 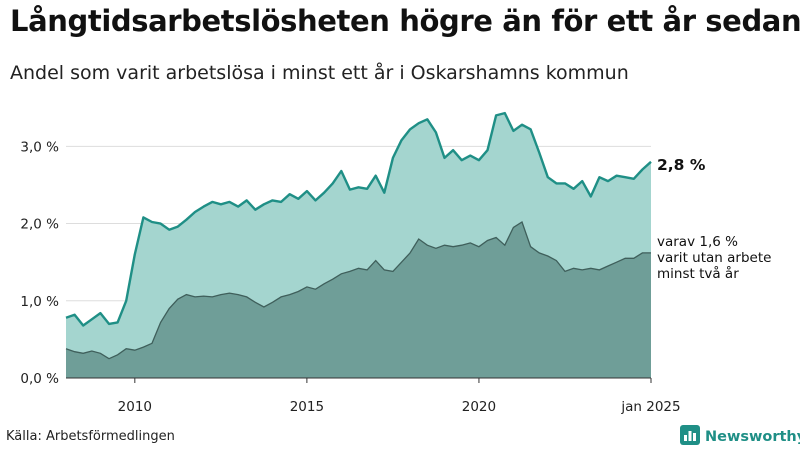 I want to click on brand-logo: Newsworthy, so click(x=740, y=437).